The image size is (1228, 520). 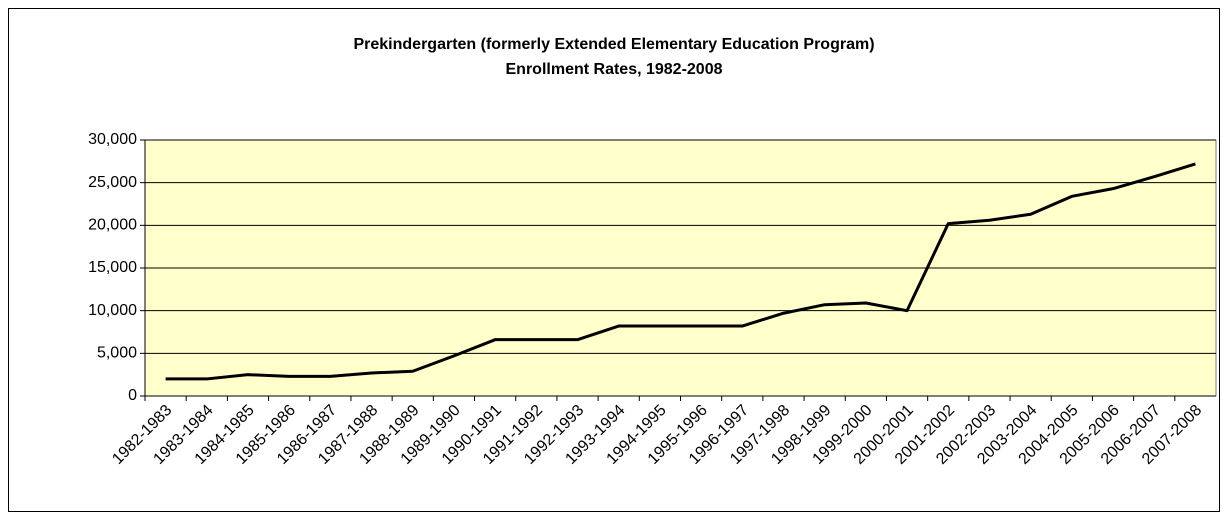 I want to click on y-tick-label: 15,000, so click(x=112, y=267).